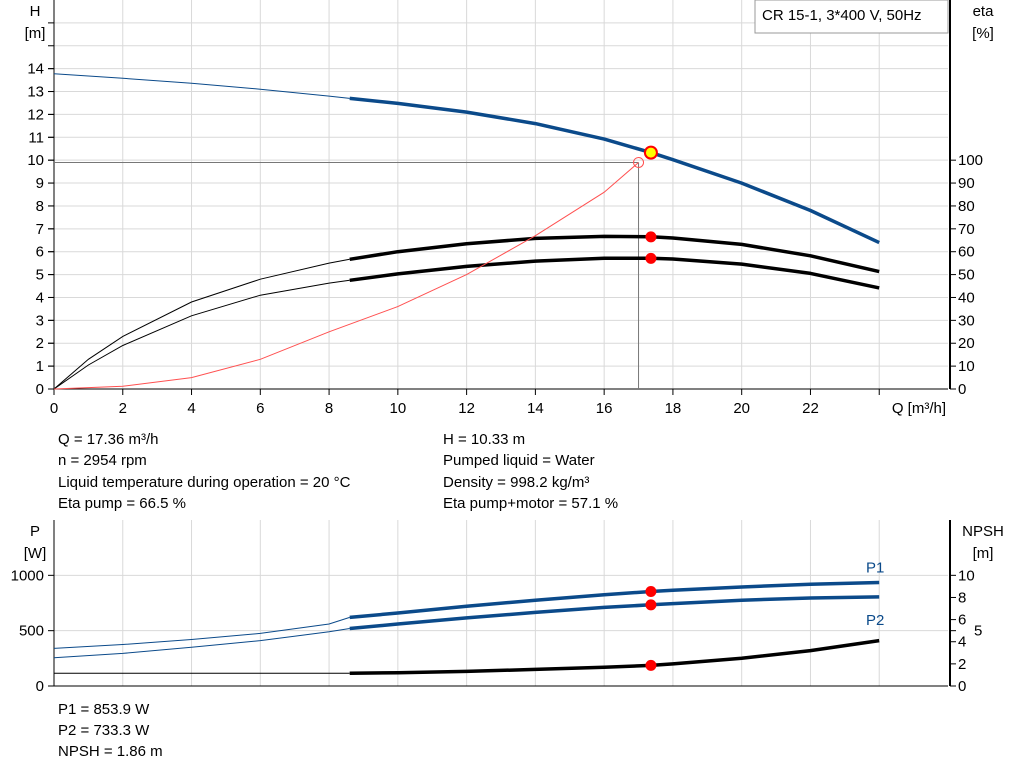 This screenshot has width=1024, height=781. I want to click on x-tick-label: 10, so click(398, 408).